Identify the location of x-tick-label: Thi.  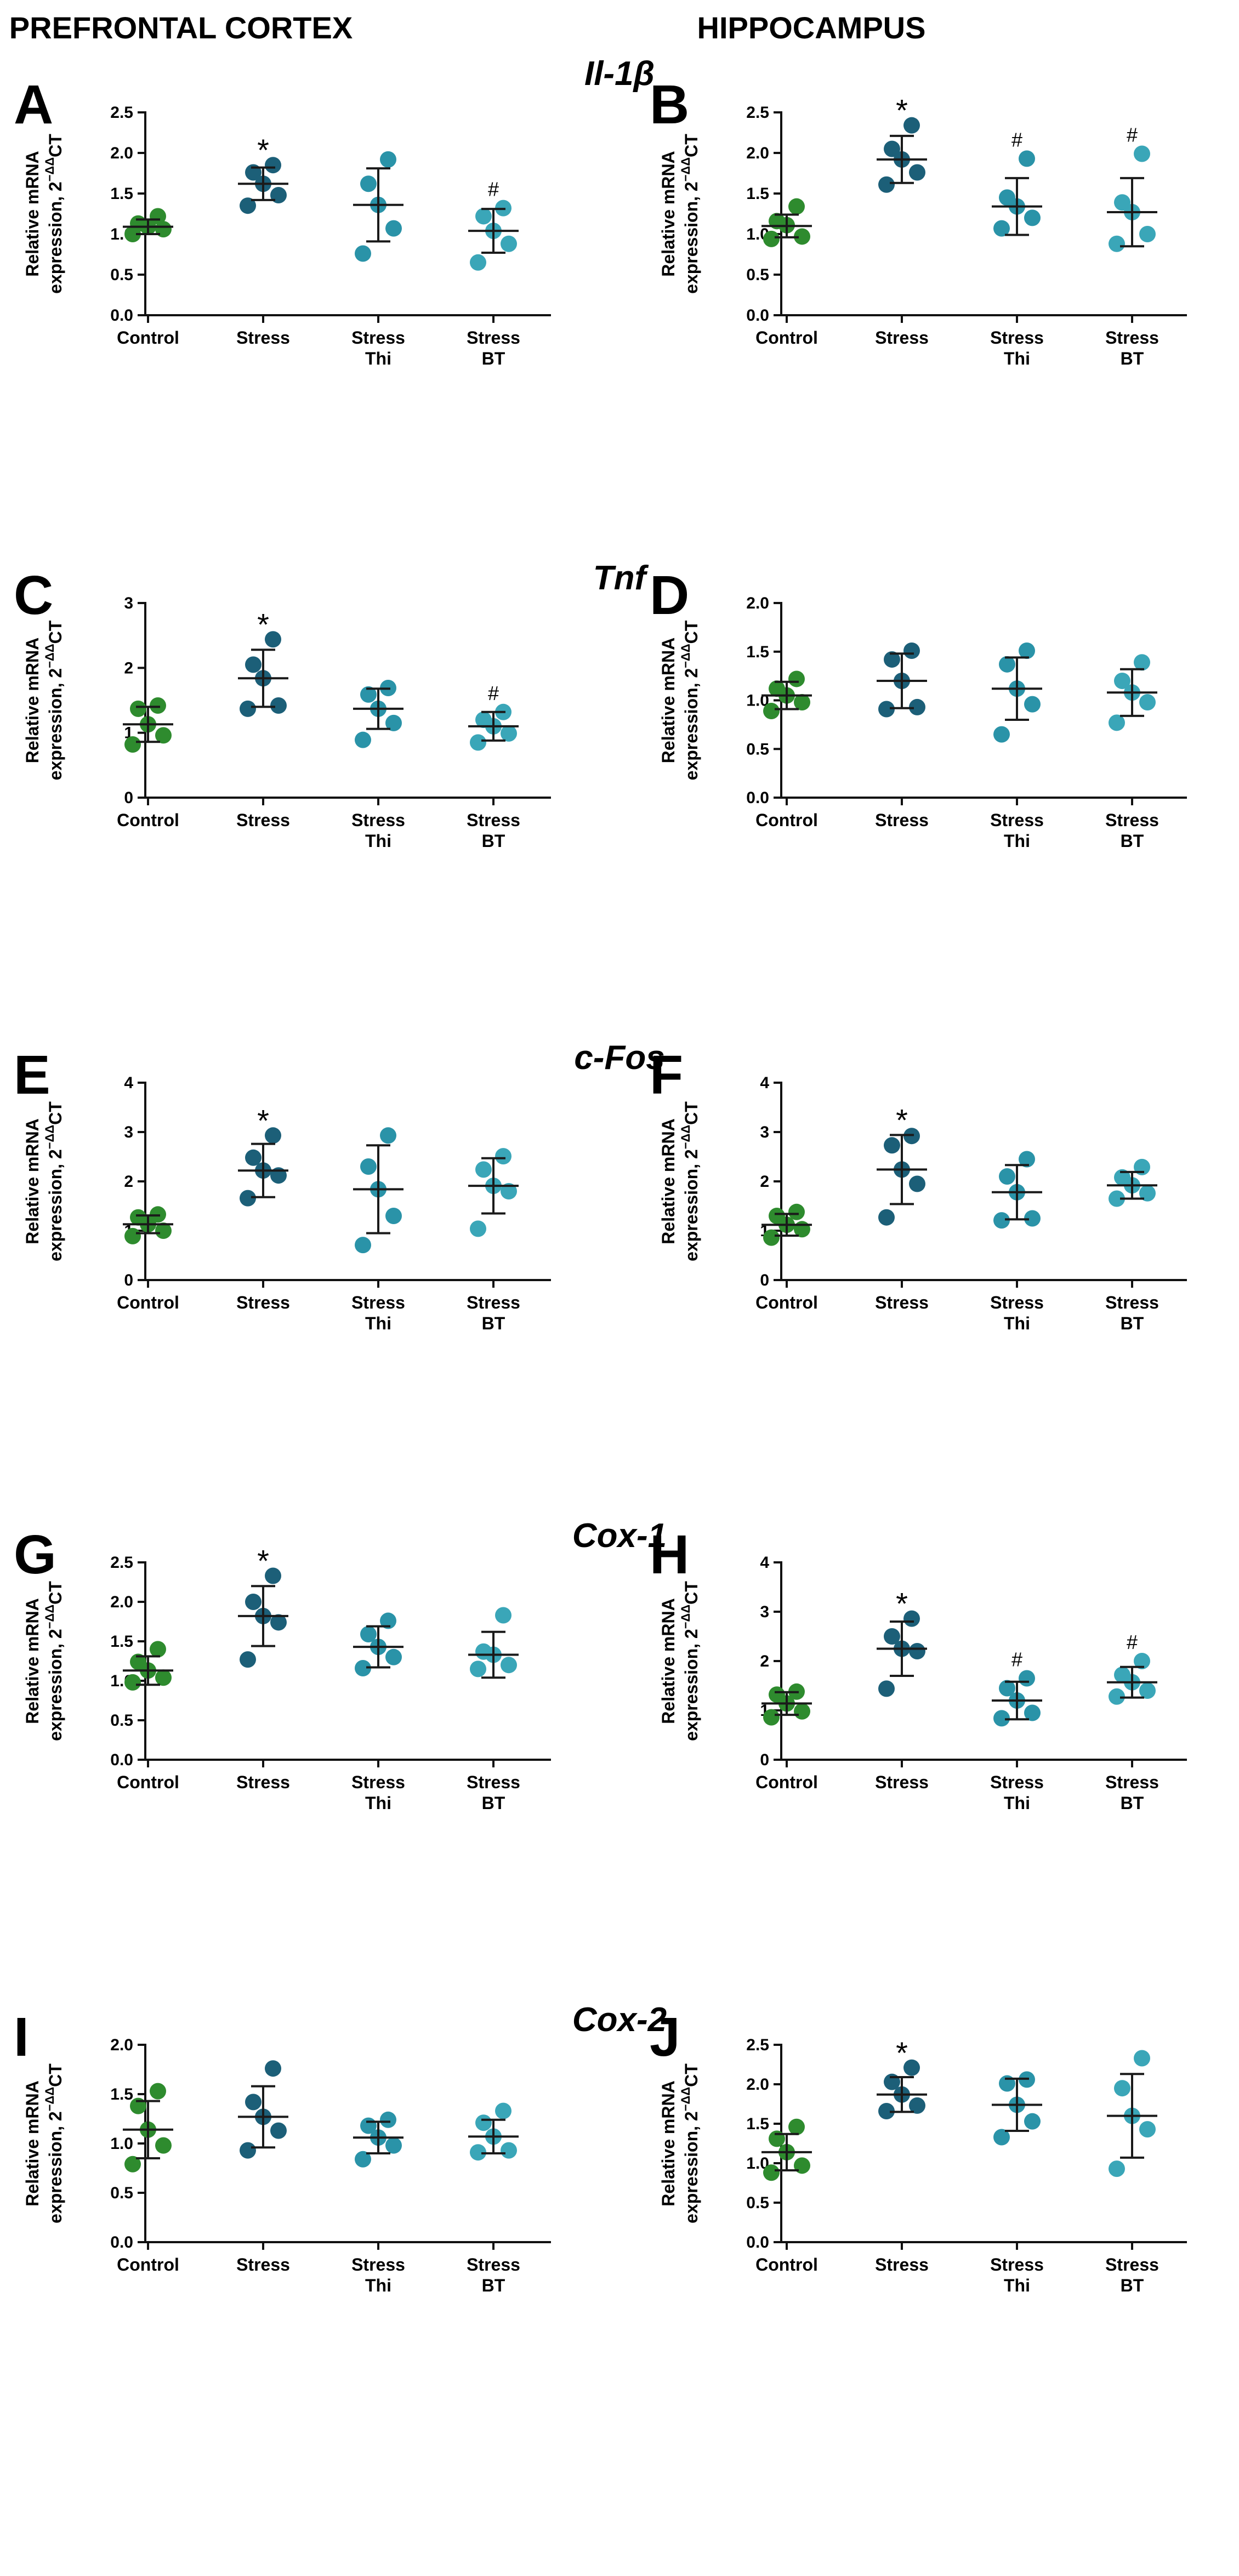
(1017, 1803).